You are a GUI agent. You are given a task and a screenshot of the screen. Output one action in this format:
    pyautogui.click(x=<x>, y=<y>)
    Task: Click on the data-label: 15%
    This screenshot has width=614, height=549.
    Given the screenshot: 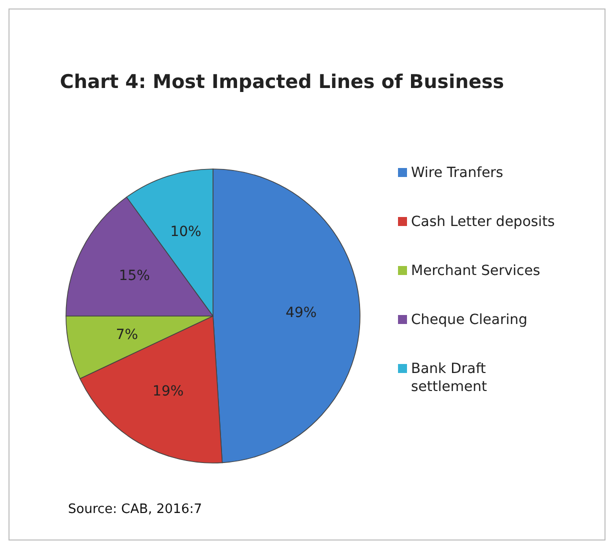 What is the action you would take?
    pyautogui.click(x=134, y=276)
    